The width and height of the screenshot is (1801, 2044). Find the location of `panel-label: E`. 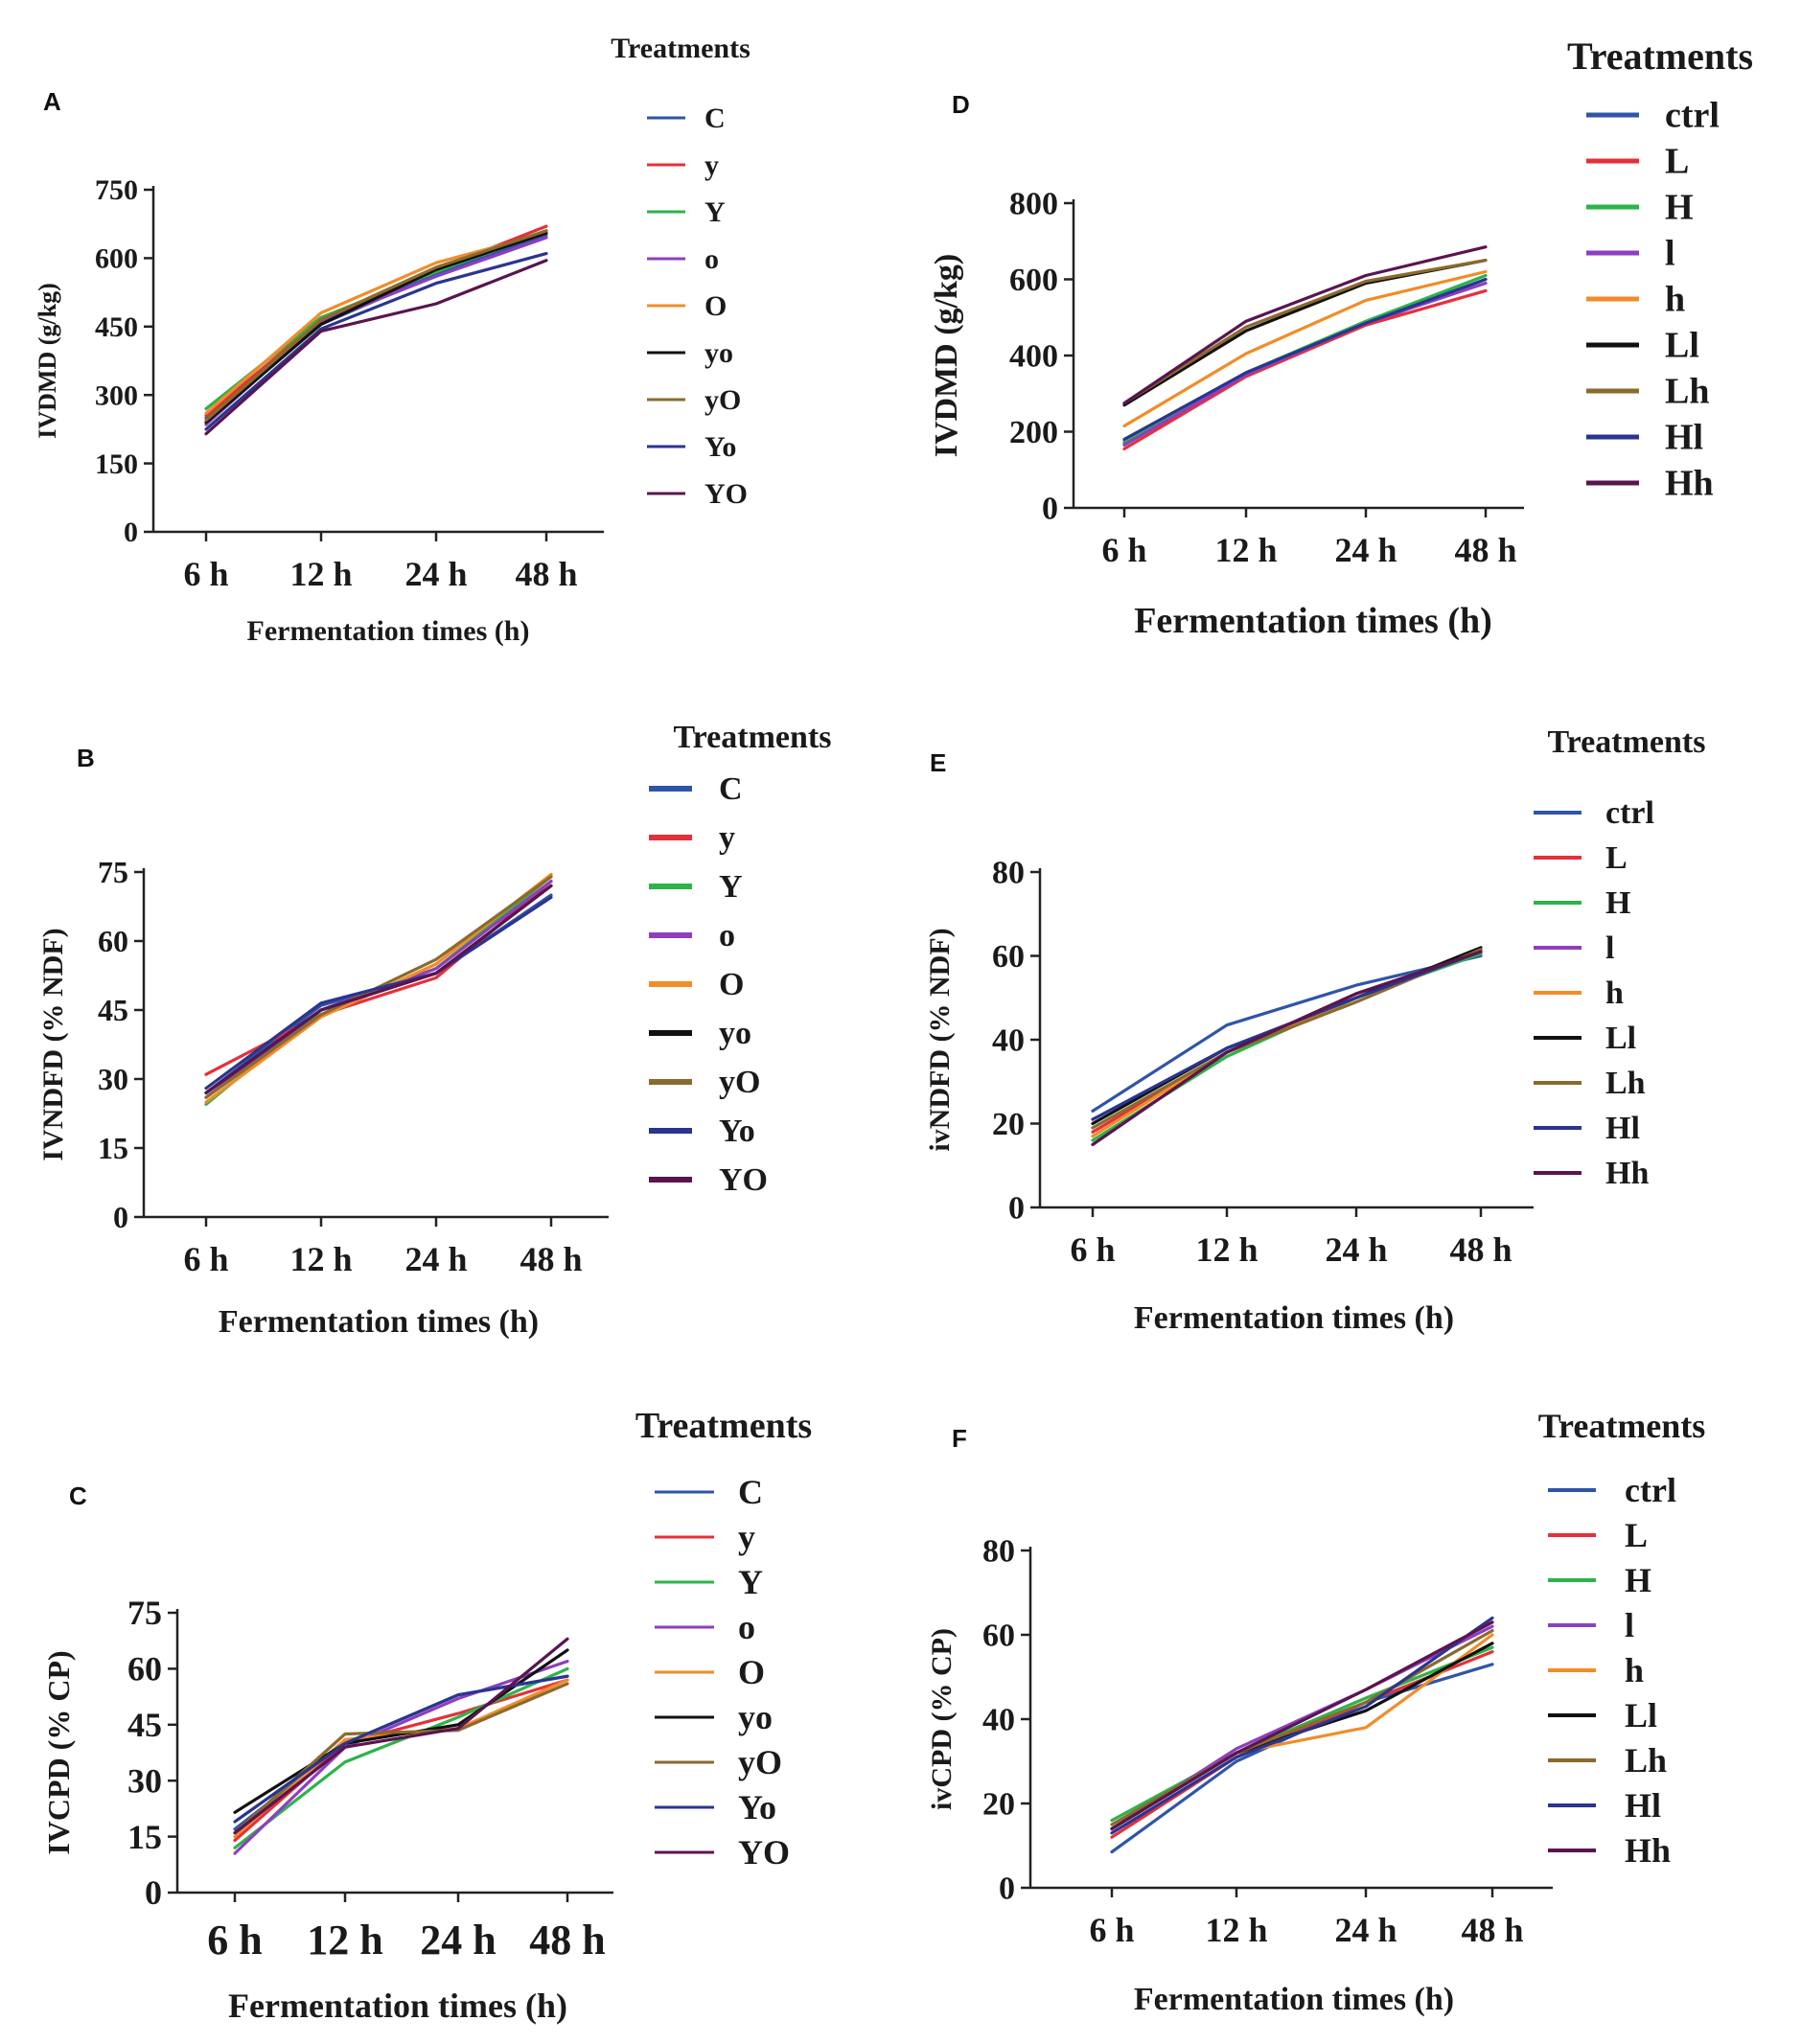

panel-label: E is located at coordinates (938, 762).